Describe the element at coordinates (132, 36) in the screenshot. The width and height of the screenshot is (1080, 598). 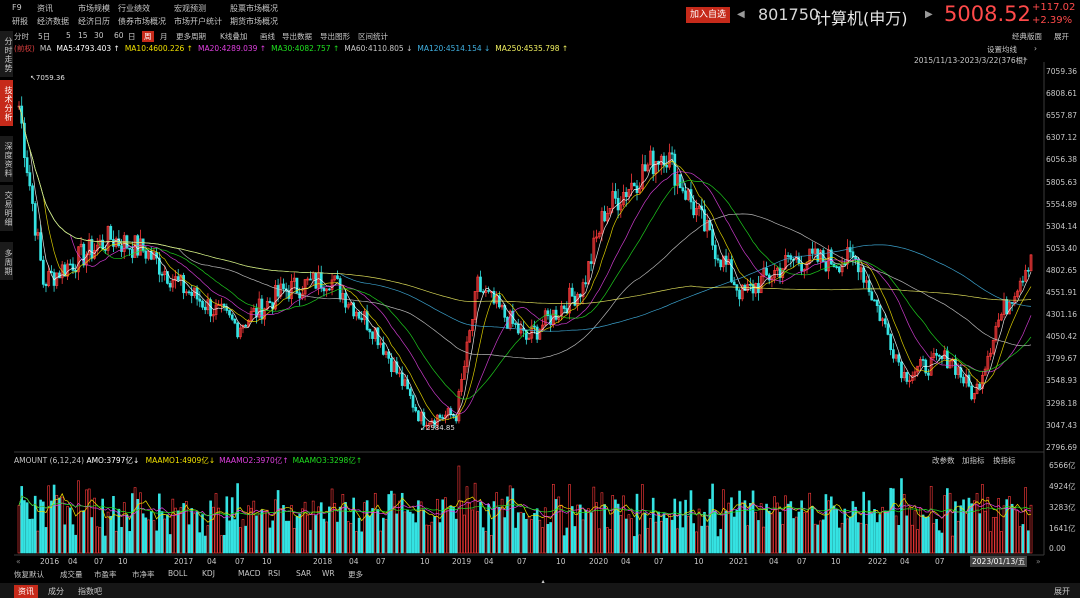
I see `toolbar-item-6: 日` at that location.